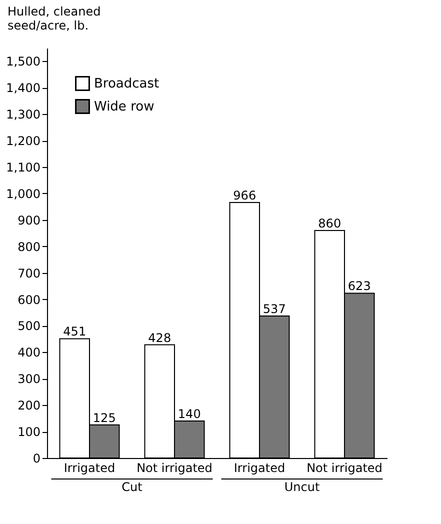 This screenshot has width=441, height=524. Describe the element at coordinates (54, 18) in the screenshot. I see `y-axis-title: Hulled, cleaned seed/acre, lb.` at that location.